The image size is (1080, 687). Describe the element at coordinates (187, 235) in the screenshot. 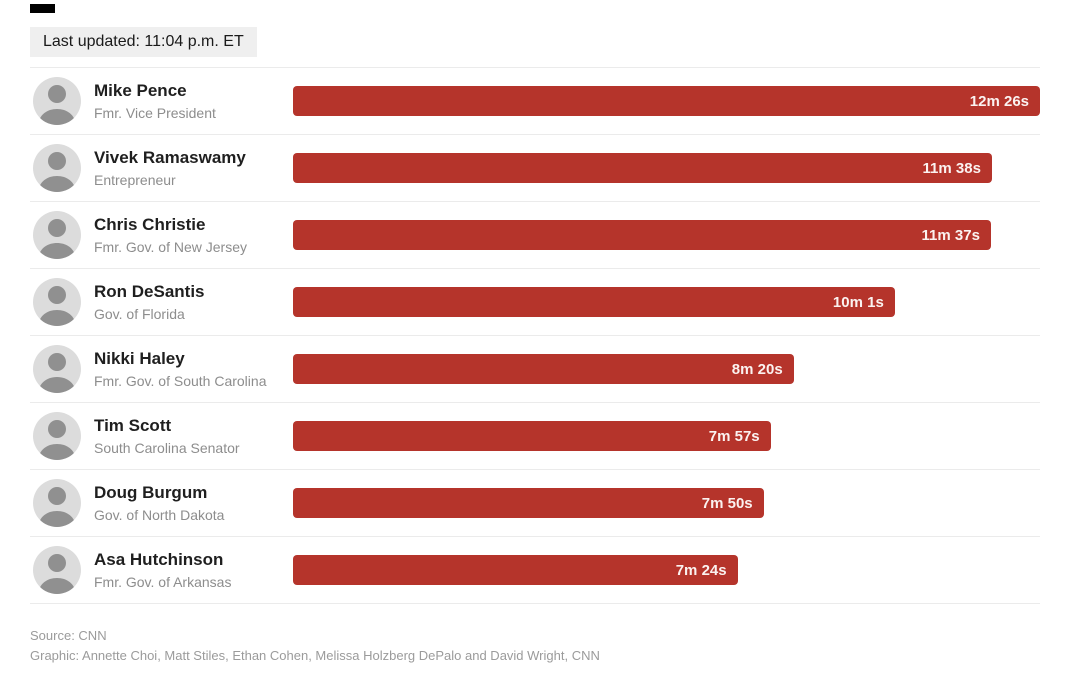

I see `candidate-info: Chris Christie Fmr. Gov. of New Jersey` at that location.